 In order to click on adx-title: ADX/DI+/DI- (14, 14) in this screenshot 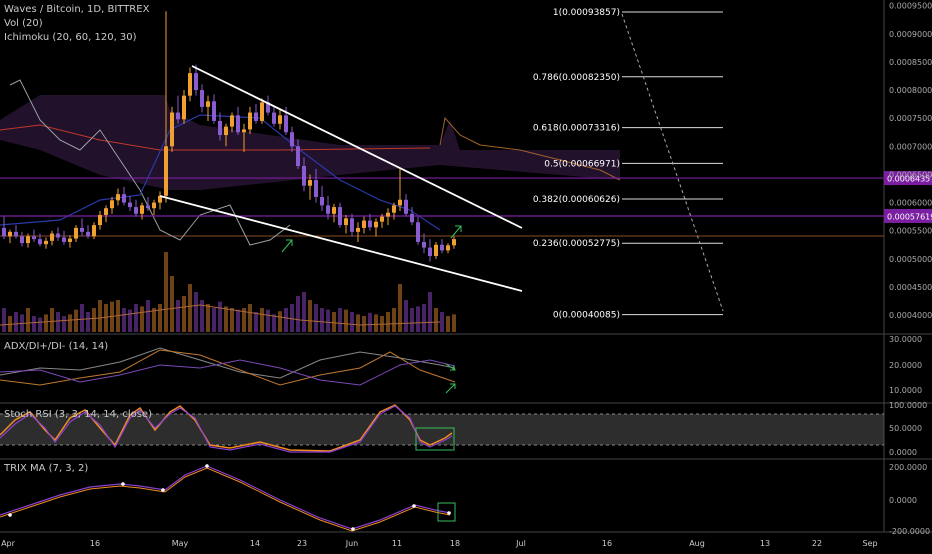, I will do `click(56, 346)`.